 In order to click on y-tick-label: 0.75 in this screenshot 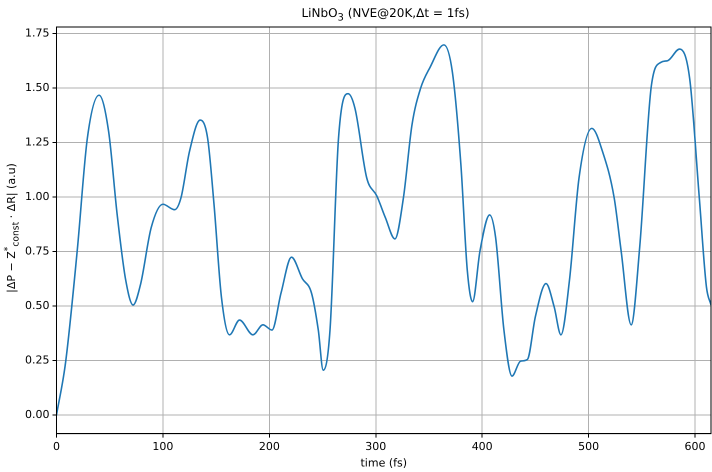, I will do `click(37, 251)`.